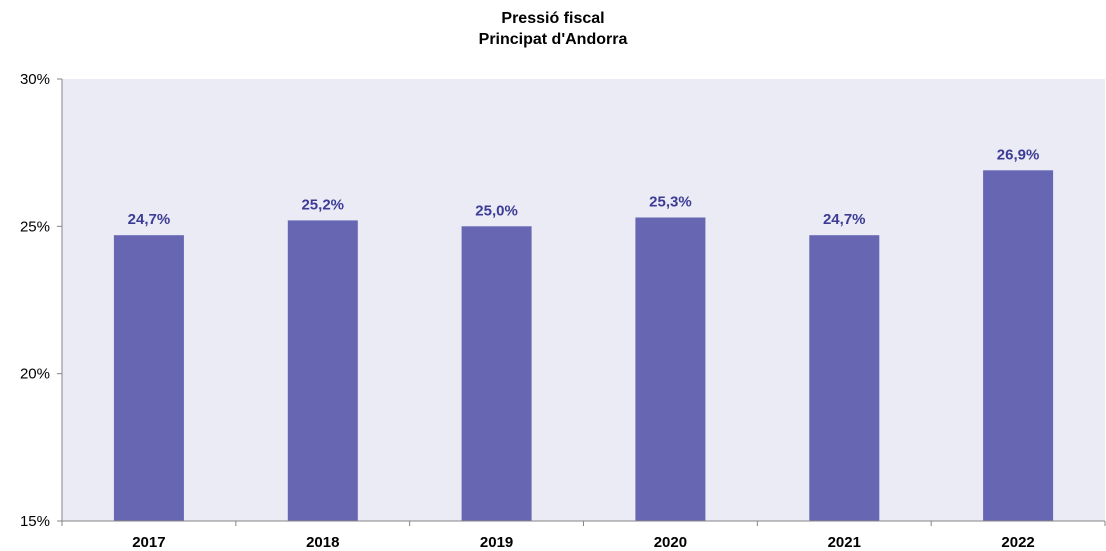 The width and height of the screenshot is (1106, 551). I want to click on x-tick-label: 2021, so click(844, 542).